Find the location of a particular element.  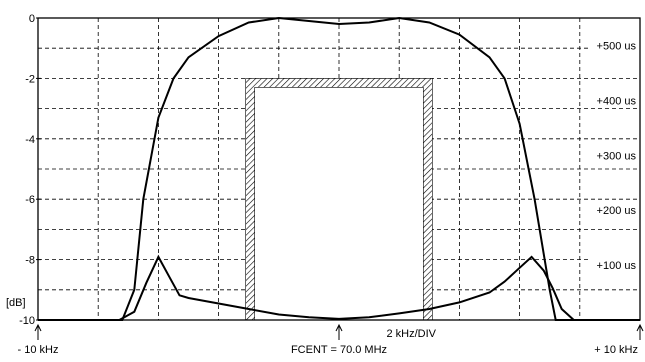

x-max-marker is located at coordinates (640, 331).